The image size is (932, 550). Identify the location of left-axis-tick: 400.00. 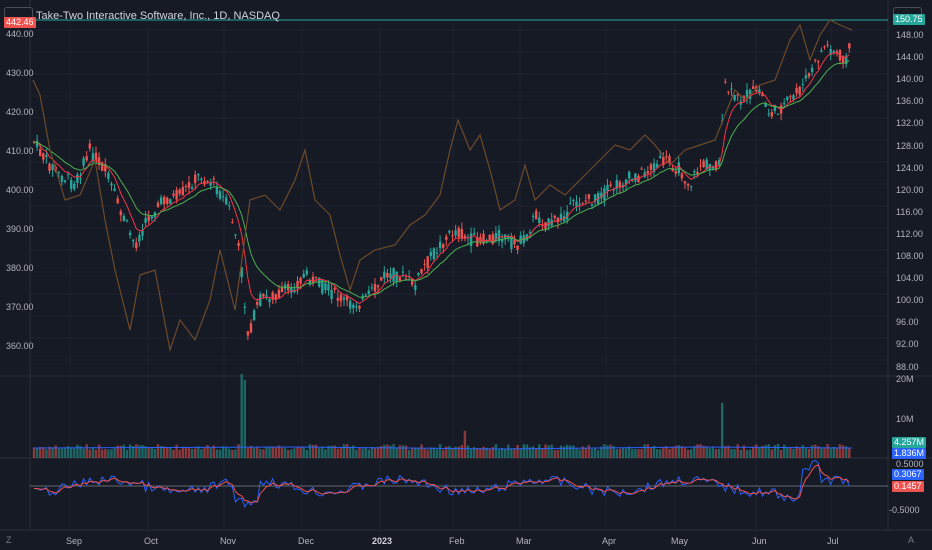
(20, 190).